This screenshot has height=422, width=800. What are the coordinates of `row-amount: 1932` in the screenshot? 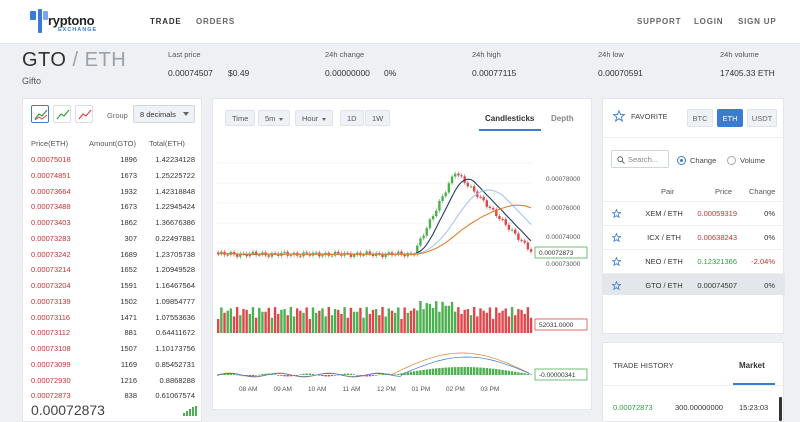 It's located at (128, 191).